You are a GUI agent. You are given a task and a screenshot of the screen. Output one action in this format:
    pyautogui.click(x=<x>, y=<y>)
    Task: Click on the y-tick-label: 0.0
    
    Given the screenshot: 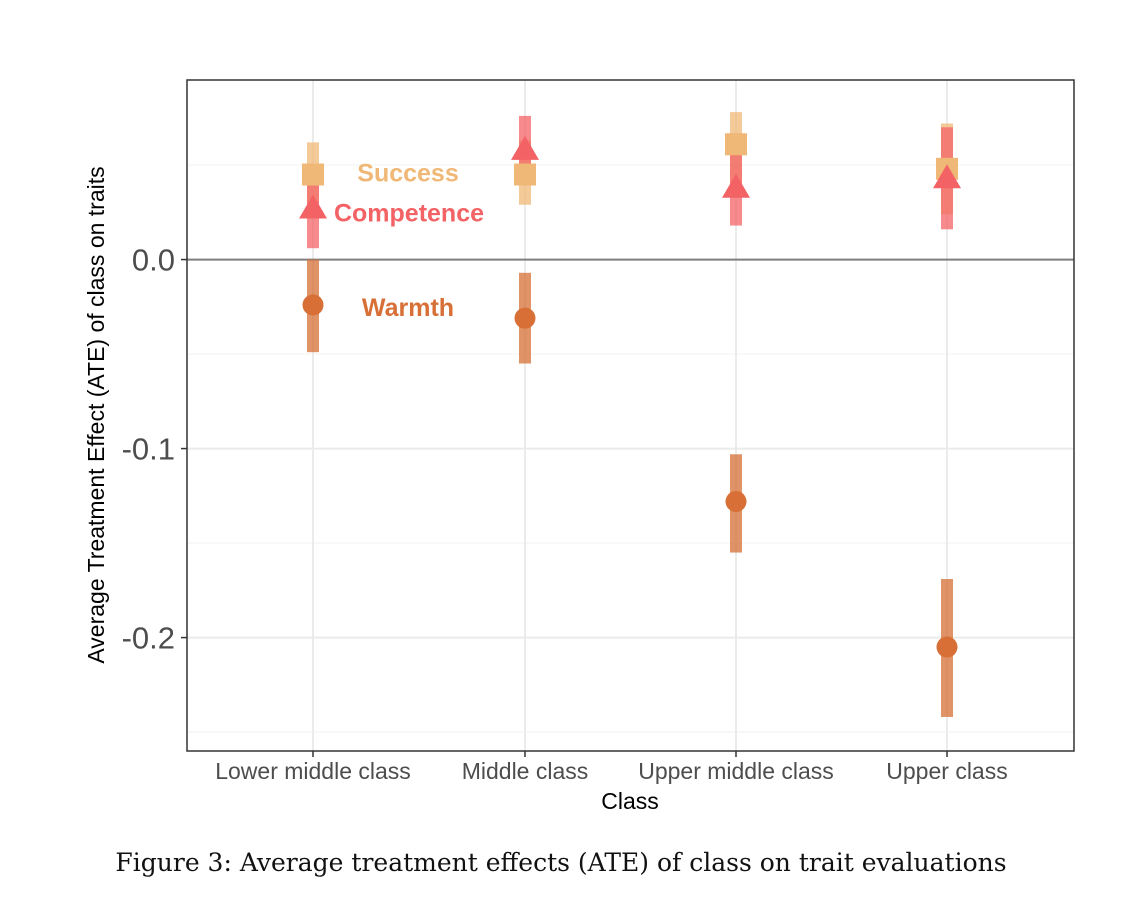 What is the action you would take?
    pyautogui.click(x=153, y=260)
    